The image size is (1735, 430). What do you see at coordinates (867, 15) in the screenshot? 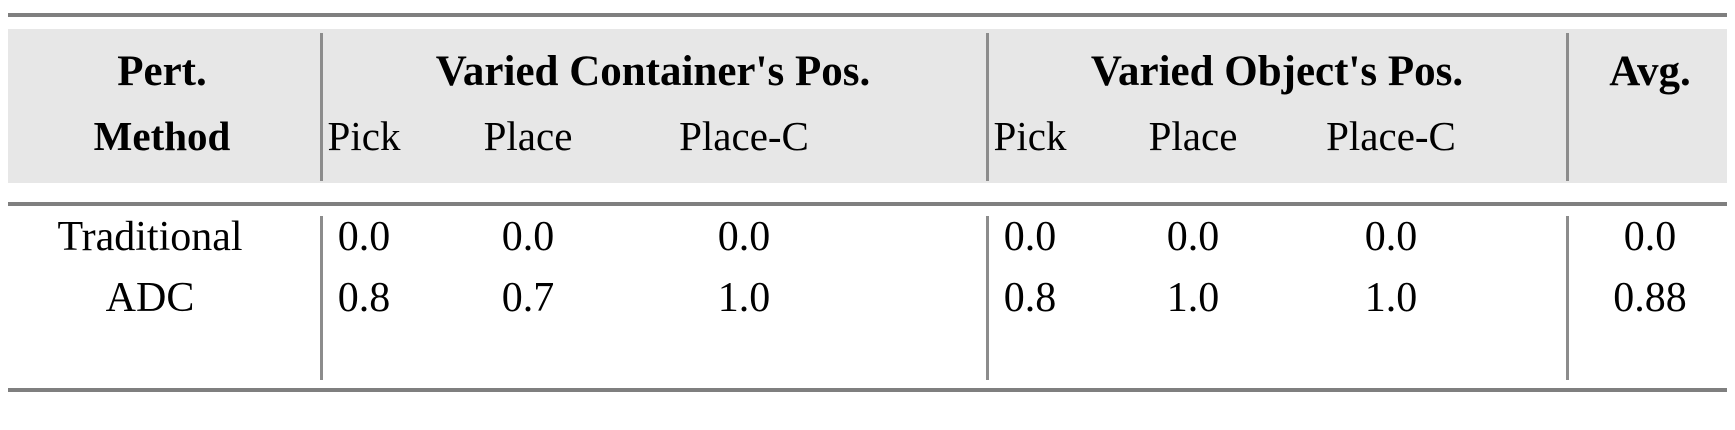
I see `top-rule` at bounding box center [867, 15].